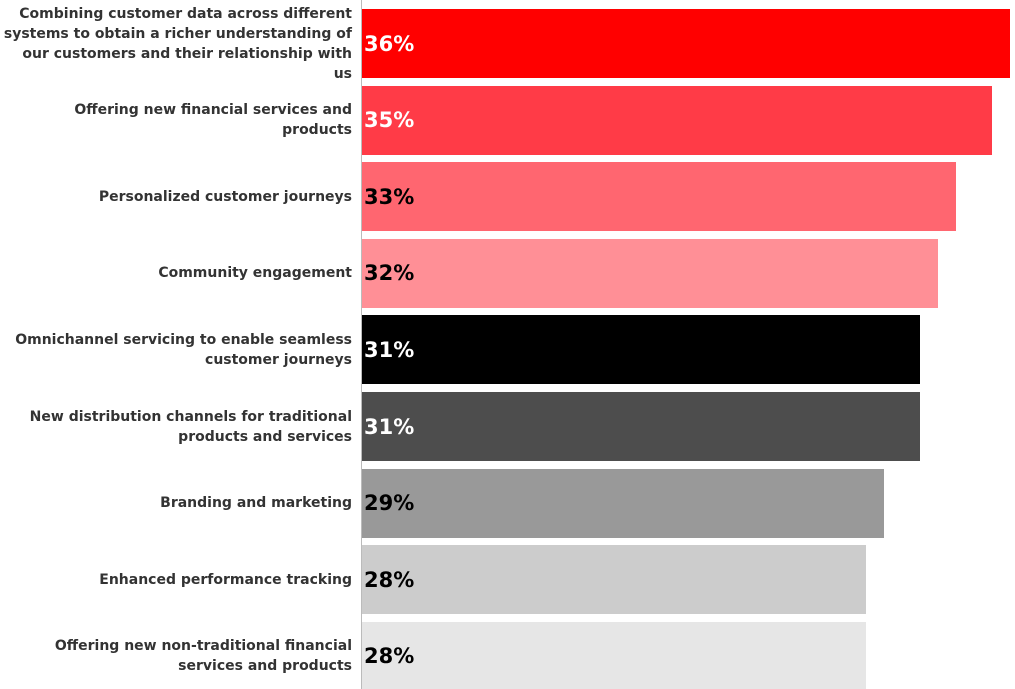  What do you see at coordinates (256, 503) in the screenshot?
I see `category-label: Branding and marketing` at bounding box center [256, 503].